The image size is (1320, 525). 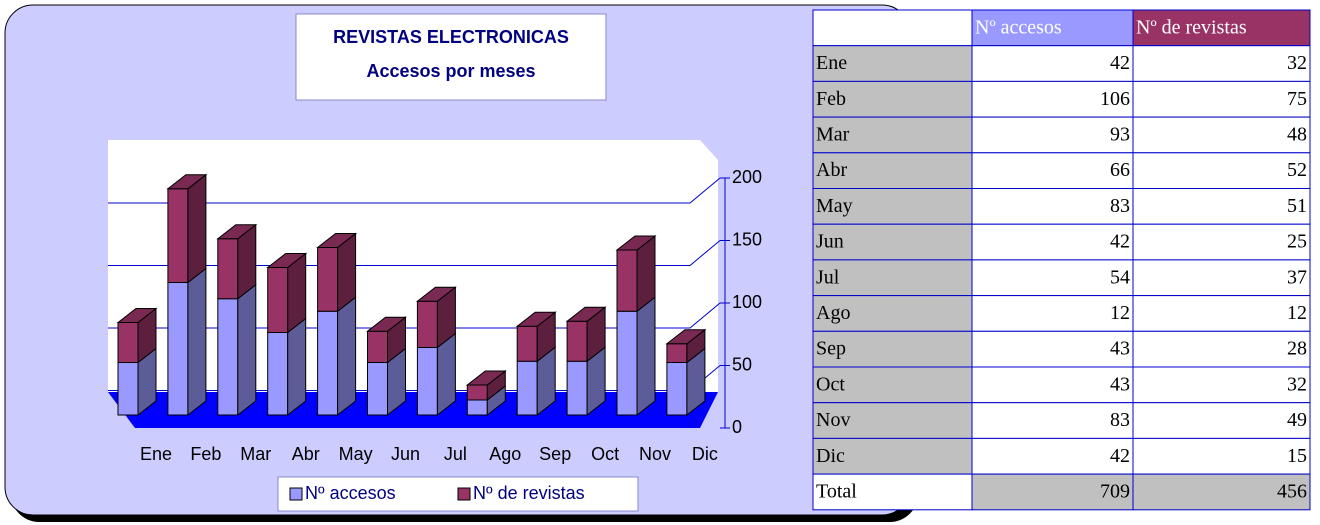 What do you see at coordinates (414, 190) in the screenshot?
I see `grid-line` at bounding box center [414, 190].